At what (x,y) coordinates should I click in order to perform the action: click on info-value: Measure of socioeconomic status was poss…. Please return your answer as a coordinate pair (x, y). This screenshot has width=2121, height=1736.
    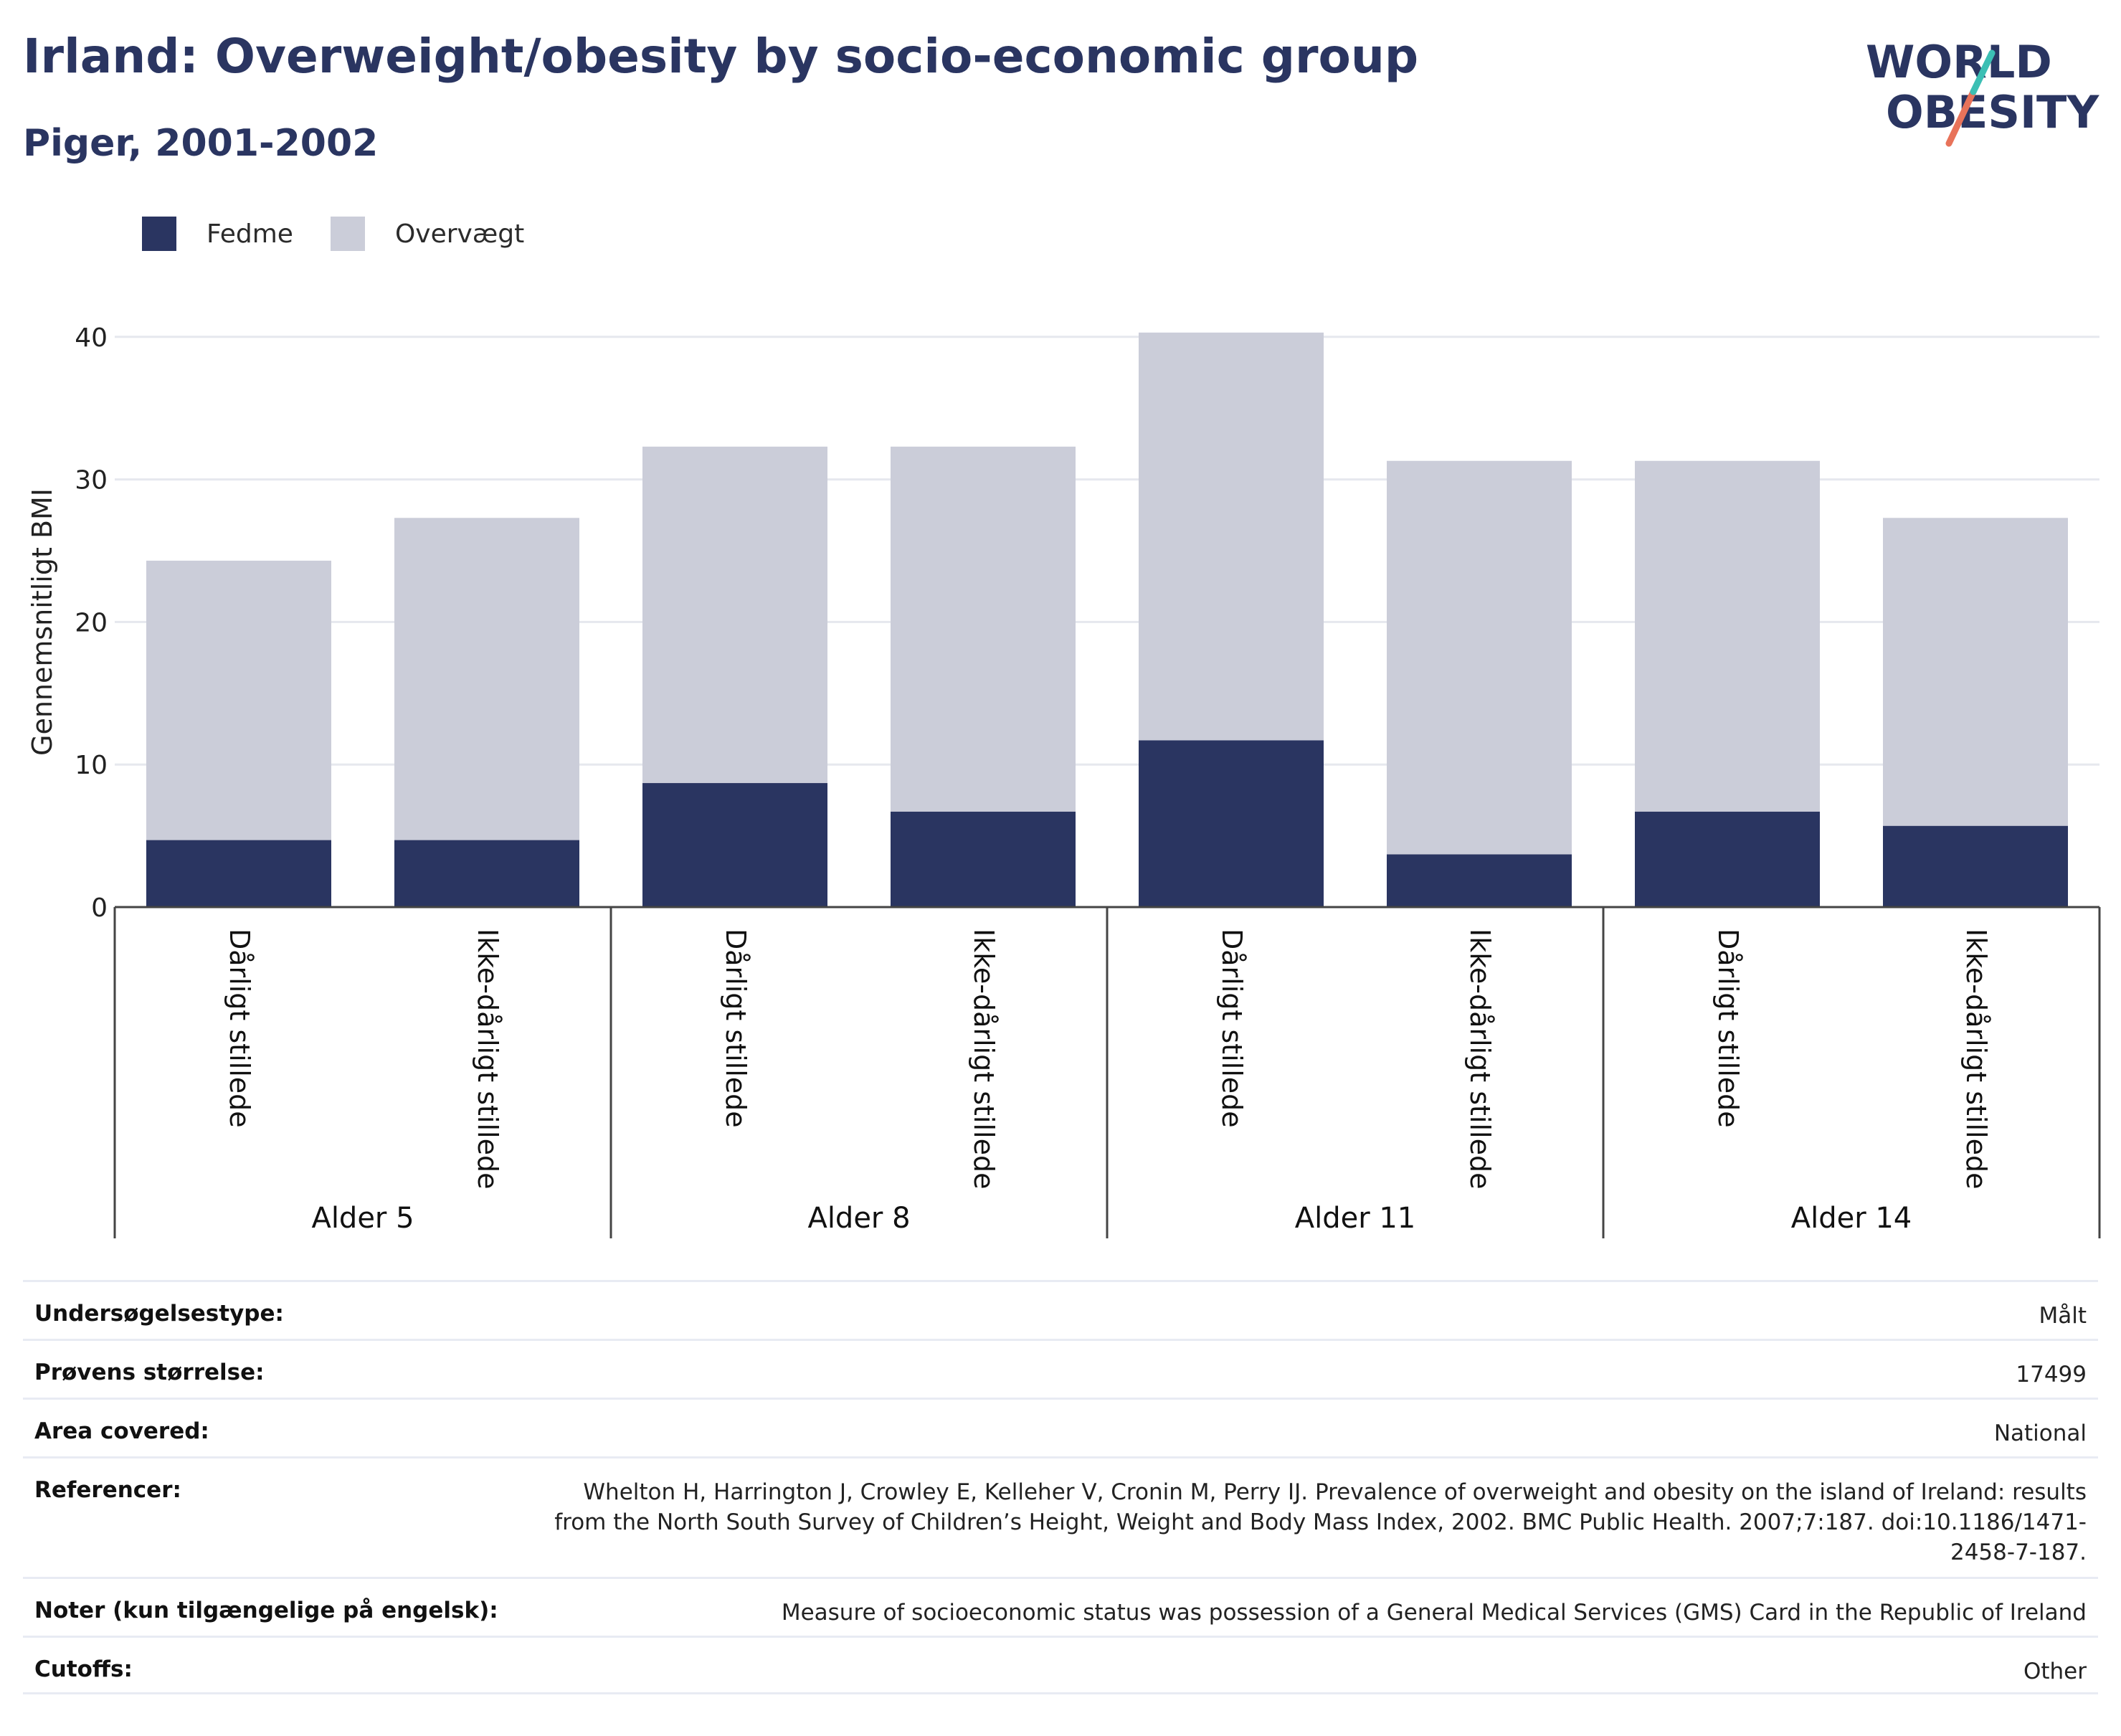
    Looking at the image, I should click on (1434, 1613).